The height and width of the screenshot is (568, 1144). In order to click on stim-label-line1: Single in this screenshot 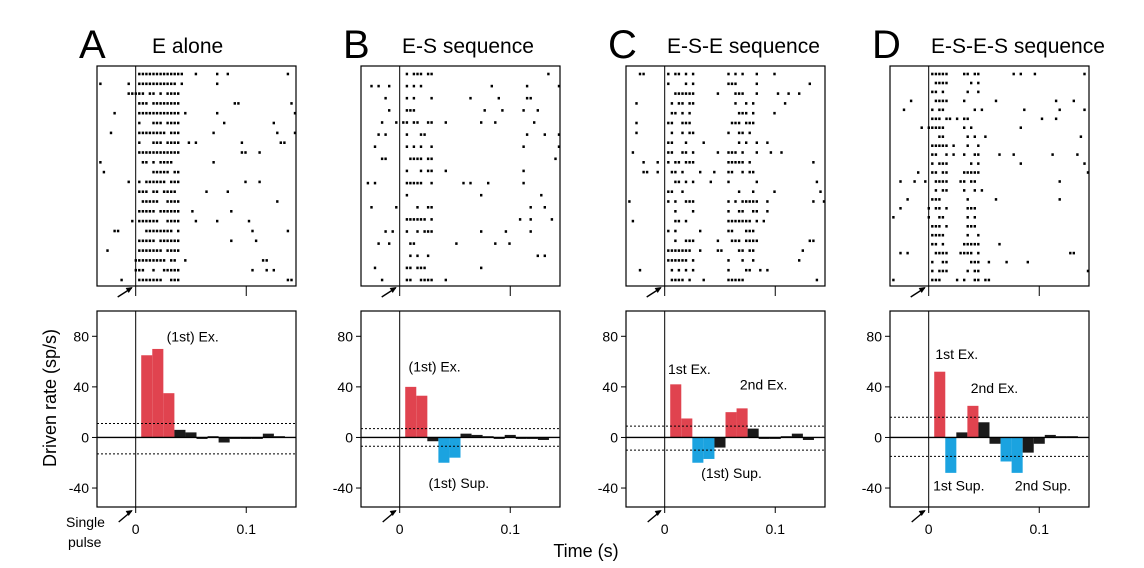, I will do `click(85, 522)`.